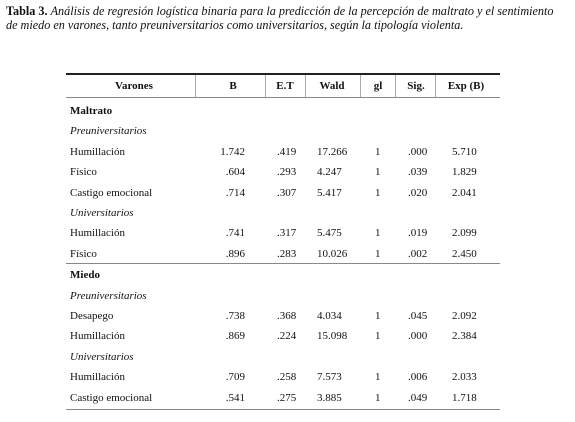 The image size is (575, 422). What do you see at coordinates (287, 253) in the screenshot?
I see `cell-value: .283` at bounding box center [287, 253].